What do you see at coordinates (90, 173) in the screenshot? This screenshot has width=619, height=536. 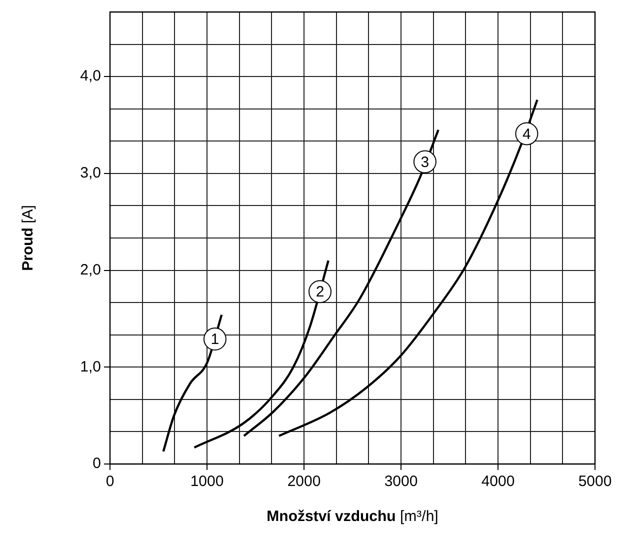 I see `y-tick-label: 3,0` at bounding box center [90, 173].